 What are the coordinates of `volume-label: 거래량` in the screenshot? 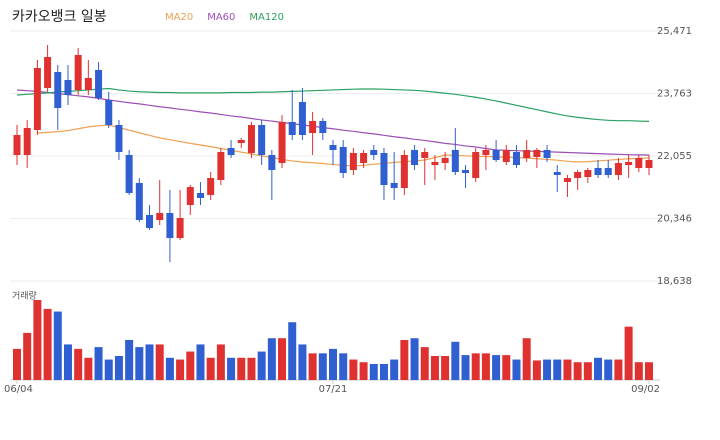 It's located at (24, 296).